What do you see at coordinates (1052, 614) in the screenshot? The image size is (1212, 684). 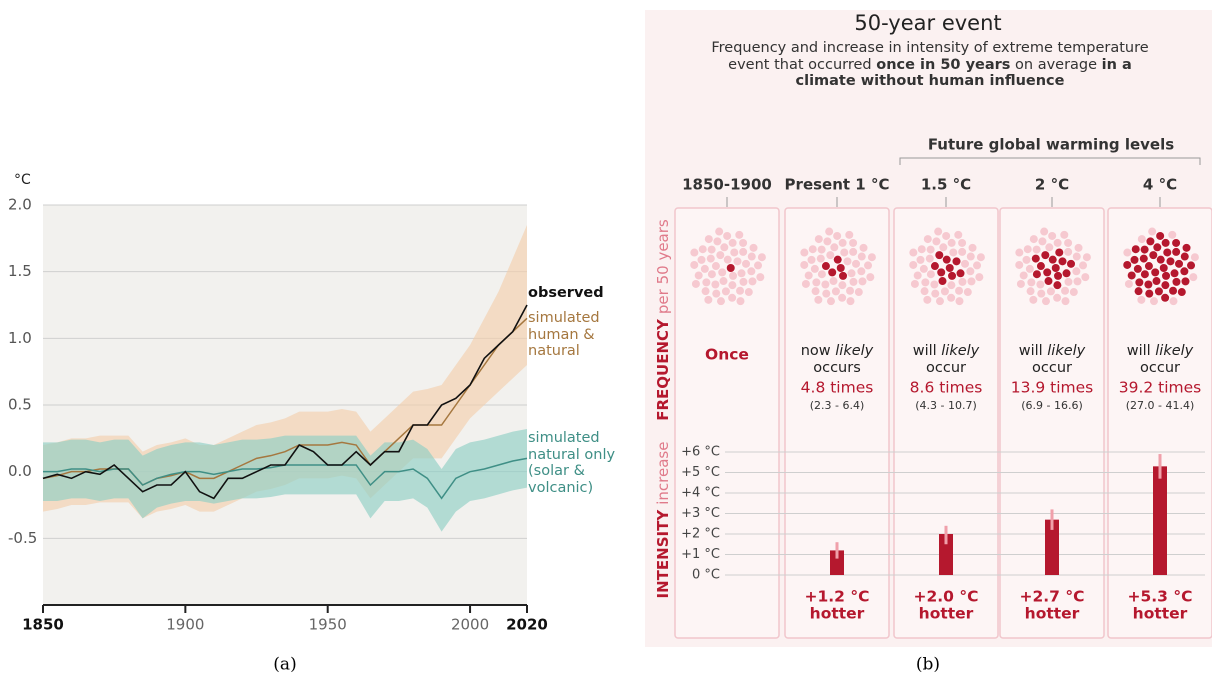 I see `intensity-suffix: hotter` at bounding box center [1052, 614].